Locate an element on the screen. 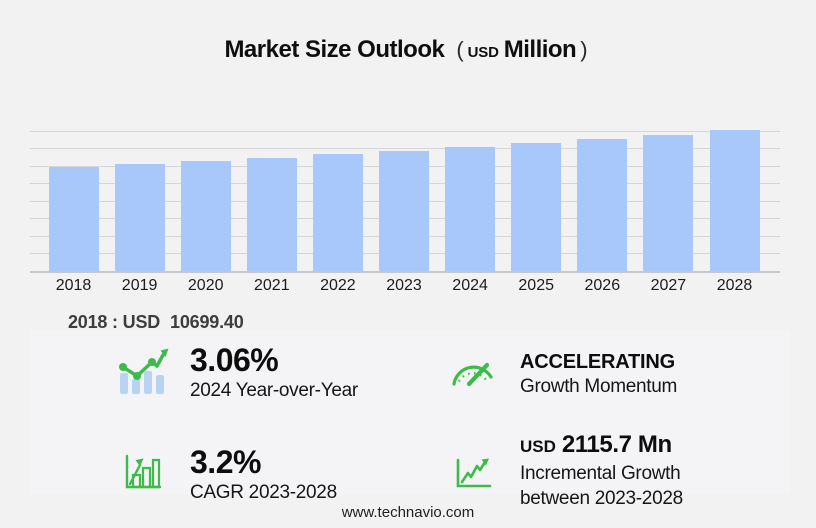 The height and width of the screenshot is (528, 816). year-label: 2021 is located at coordinates (272, 285).